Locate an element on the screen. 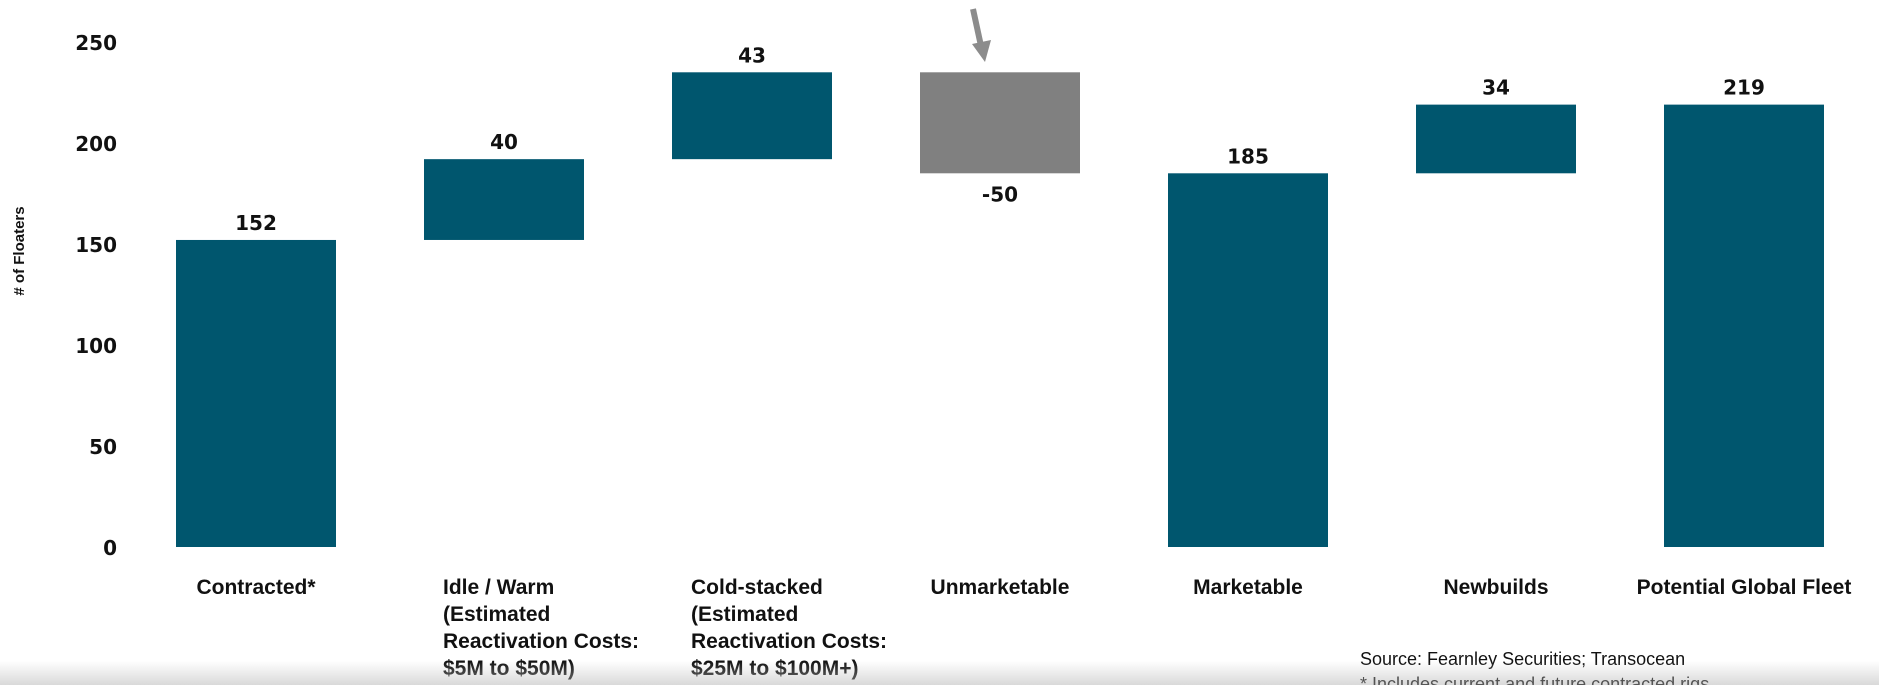 The width and height of the screenshot is (1879, 685). category-label: Marketable is located at coordinates (1248, 587).